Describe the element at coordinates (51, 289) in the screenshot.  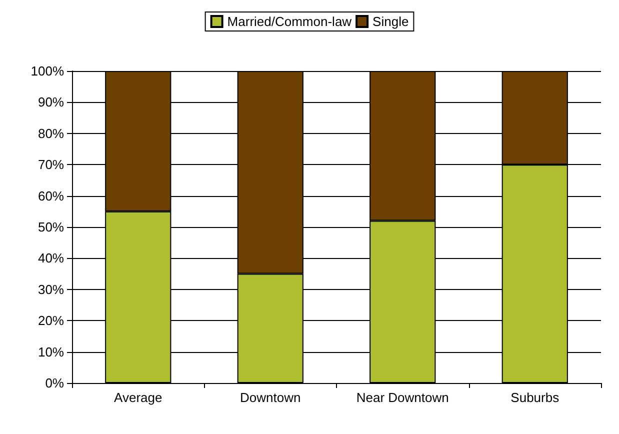
I see `y-tick-label: 30%` at that location.